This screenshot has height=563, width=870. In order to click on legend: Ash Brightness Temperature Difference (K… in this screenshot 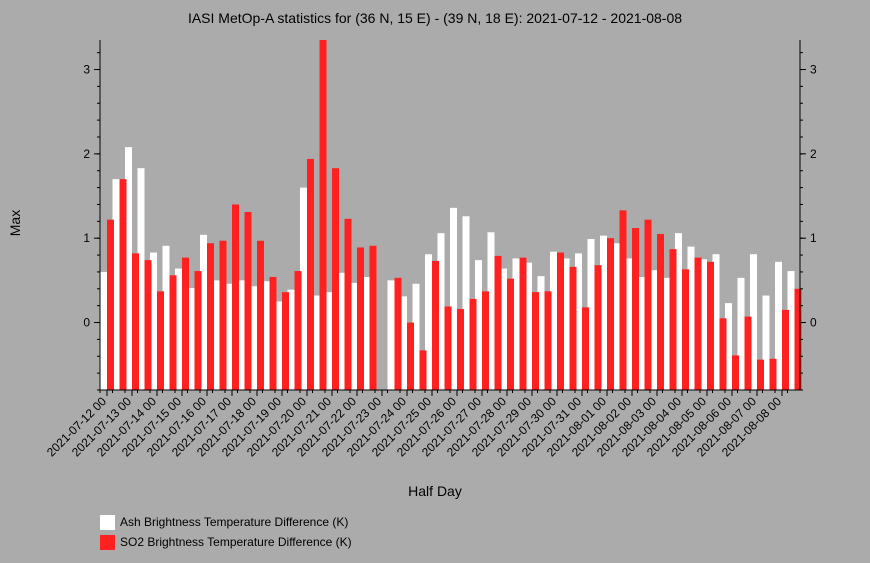, I will do `click(226, 532)`.